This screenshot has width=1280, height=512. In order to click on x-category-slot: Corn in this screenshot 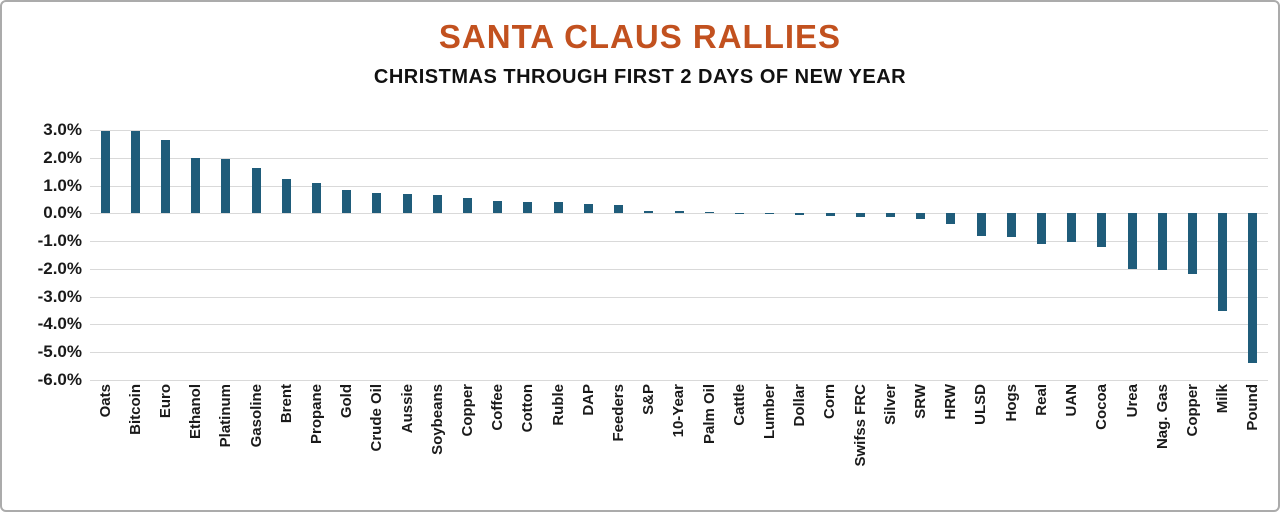, I will do `click(830, 444)`.